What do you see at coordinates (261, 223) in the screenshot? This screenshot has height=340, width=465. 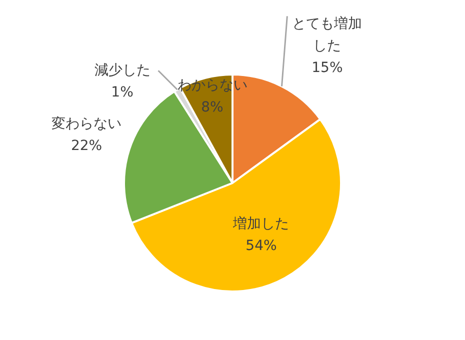 I see `slice-label: 増加した` at bounding box center [261, 223].